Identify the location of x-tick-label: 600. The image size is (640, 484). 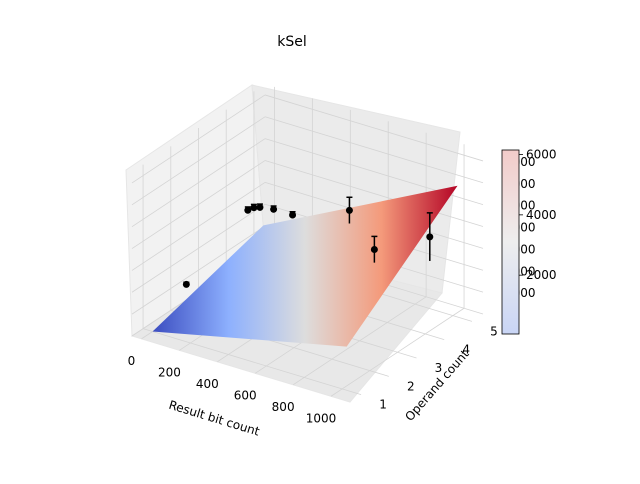
(245, 395).